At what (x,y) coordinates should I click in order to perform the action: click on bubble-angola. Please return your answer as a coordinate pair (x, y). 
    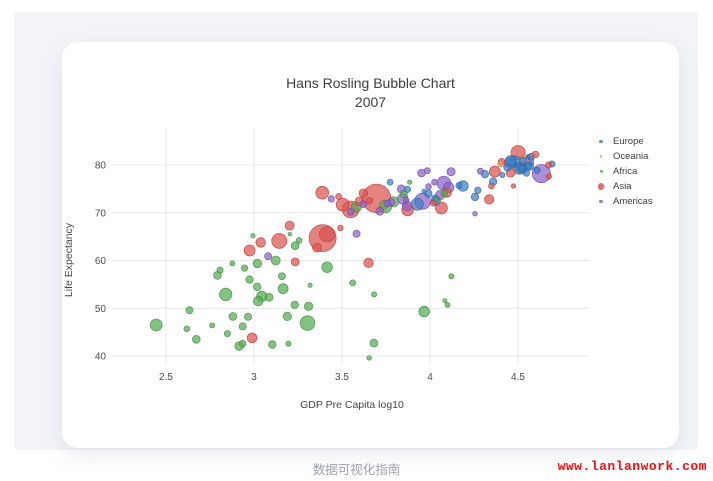
    Looking at the image, I should click on (374, 343).